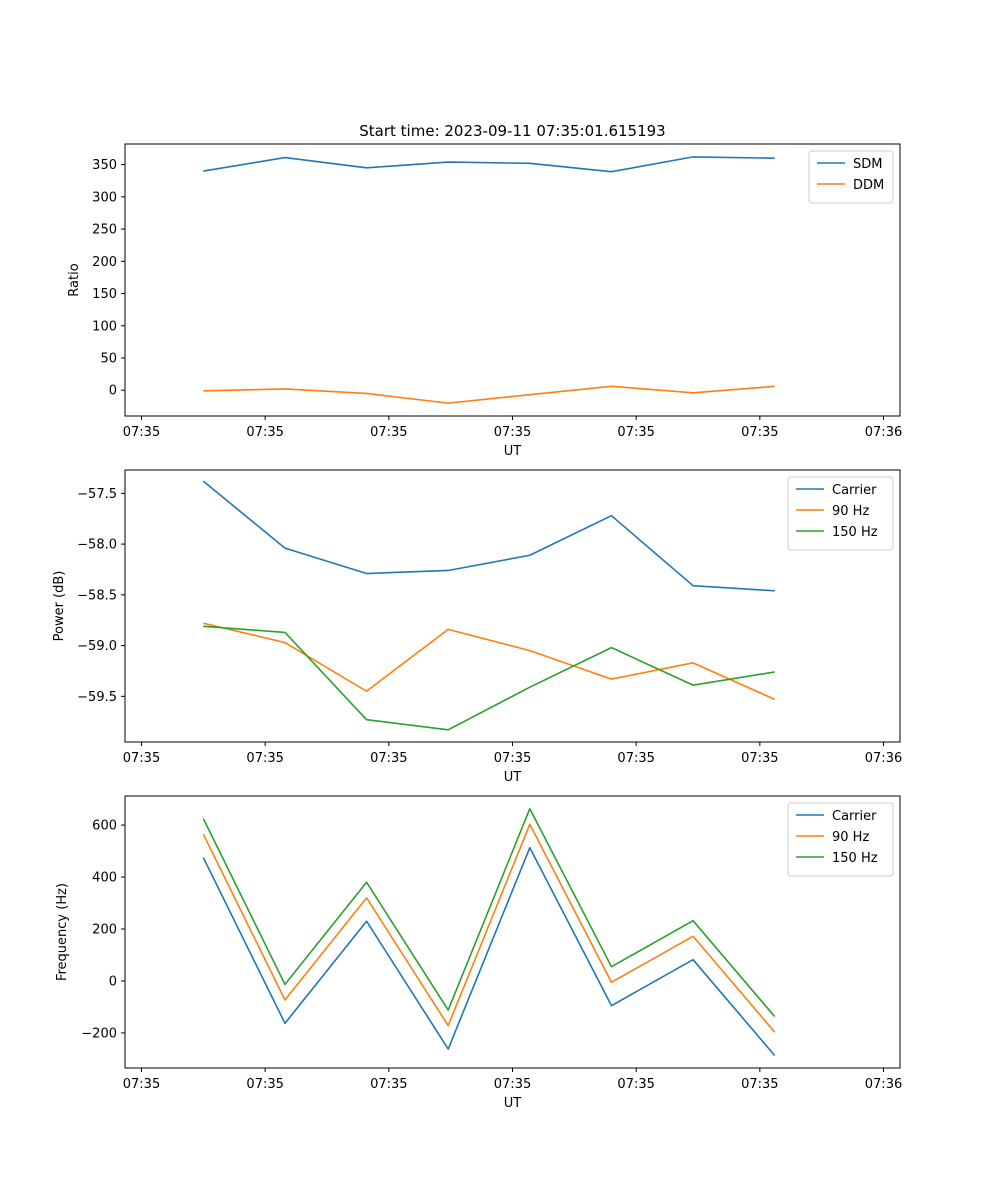 The image size is (1000, 1200). I want to click on y-tick-label: 400, so click(104, 878).